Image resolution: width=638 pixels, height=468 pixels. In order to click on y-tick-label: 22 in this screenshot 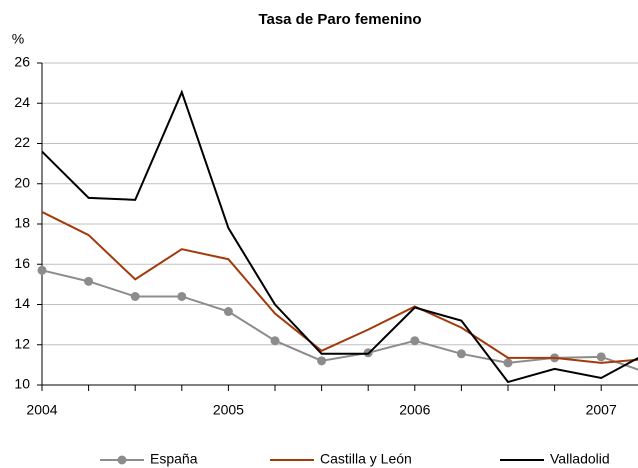, I will do `click(22, 142)`.